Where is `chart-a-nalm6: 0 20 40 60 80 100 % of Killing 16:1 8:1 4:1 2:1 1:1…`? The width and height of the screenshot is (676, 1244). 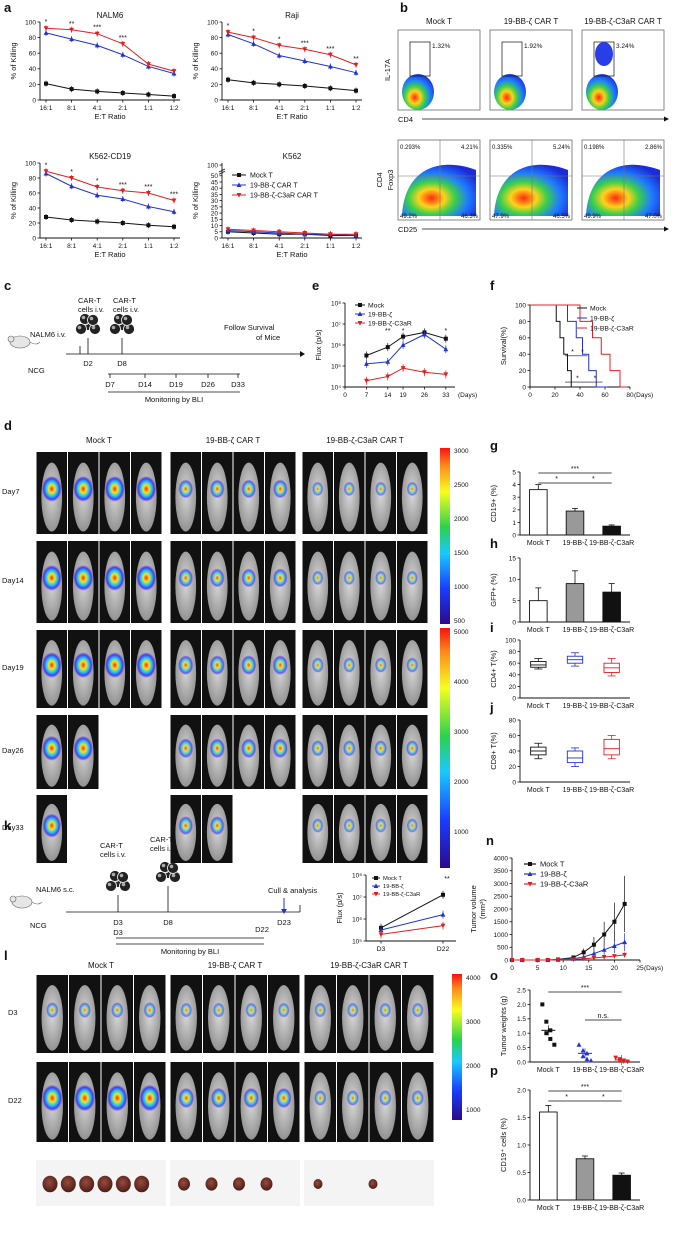 chart-a-nalm6: 0 20 40 60 80 100 % of Killing 16:1 8:1 4:1 2:1 1:1… is located at coordinates (94, 66).